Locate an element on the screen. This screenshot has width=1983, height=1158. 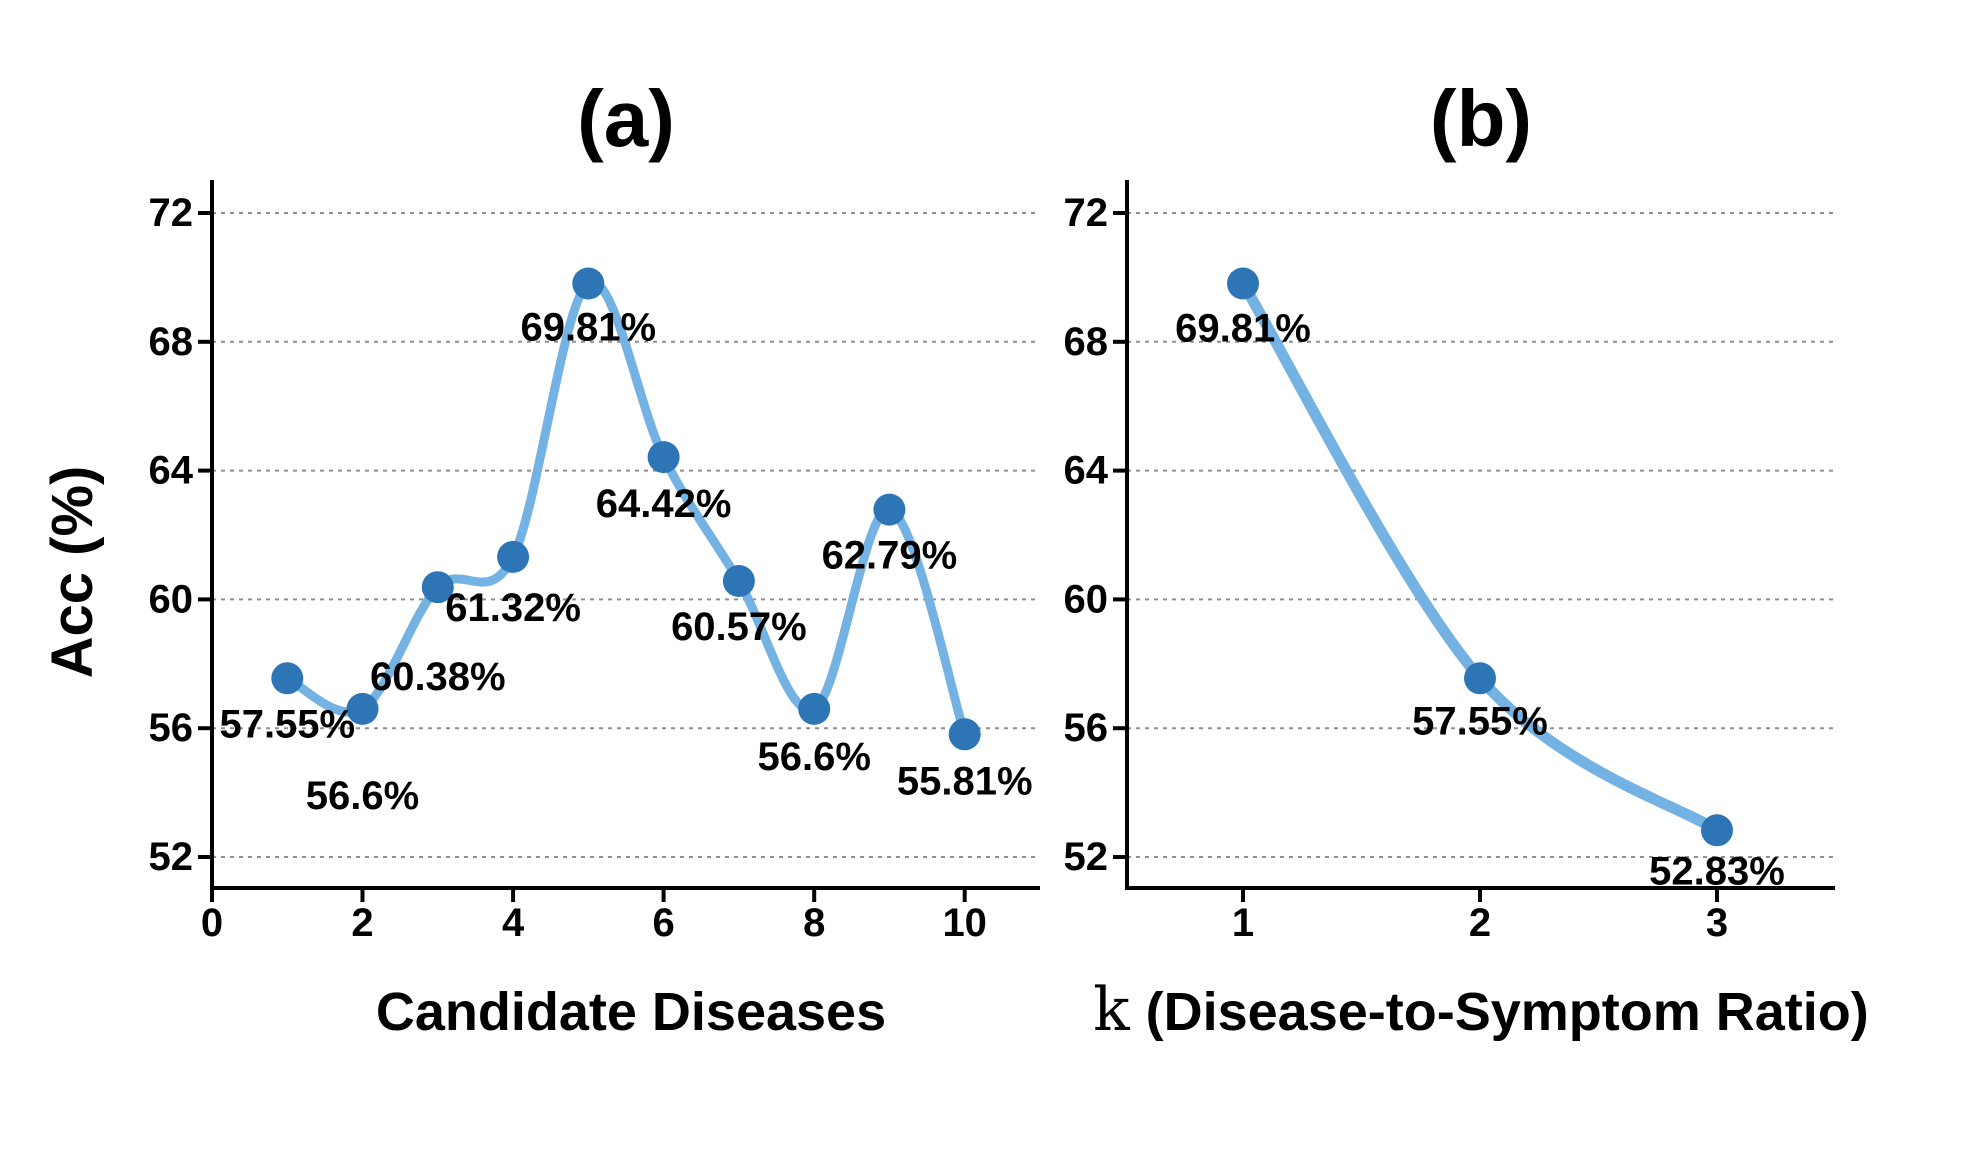
x-tick-label: 6 is located at coordinates (663, 923).